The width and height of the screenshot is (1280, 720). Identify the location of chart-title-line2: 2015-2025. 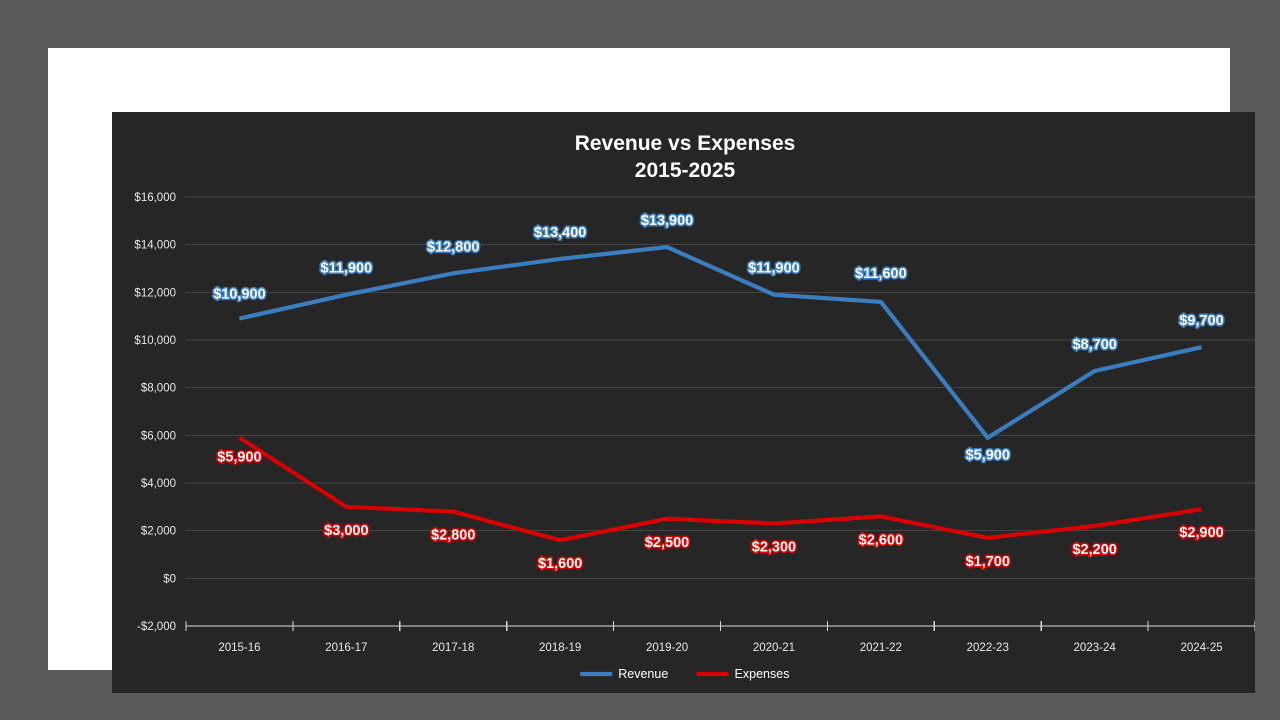
(685, 170).